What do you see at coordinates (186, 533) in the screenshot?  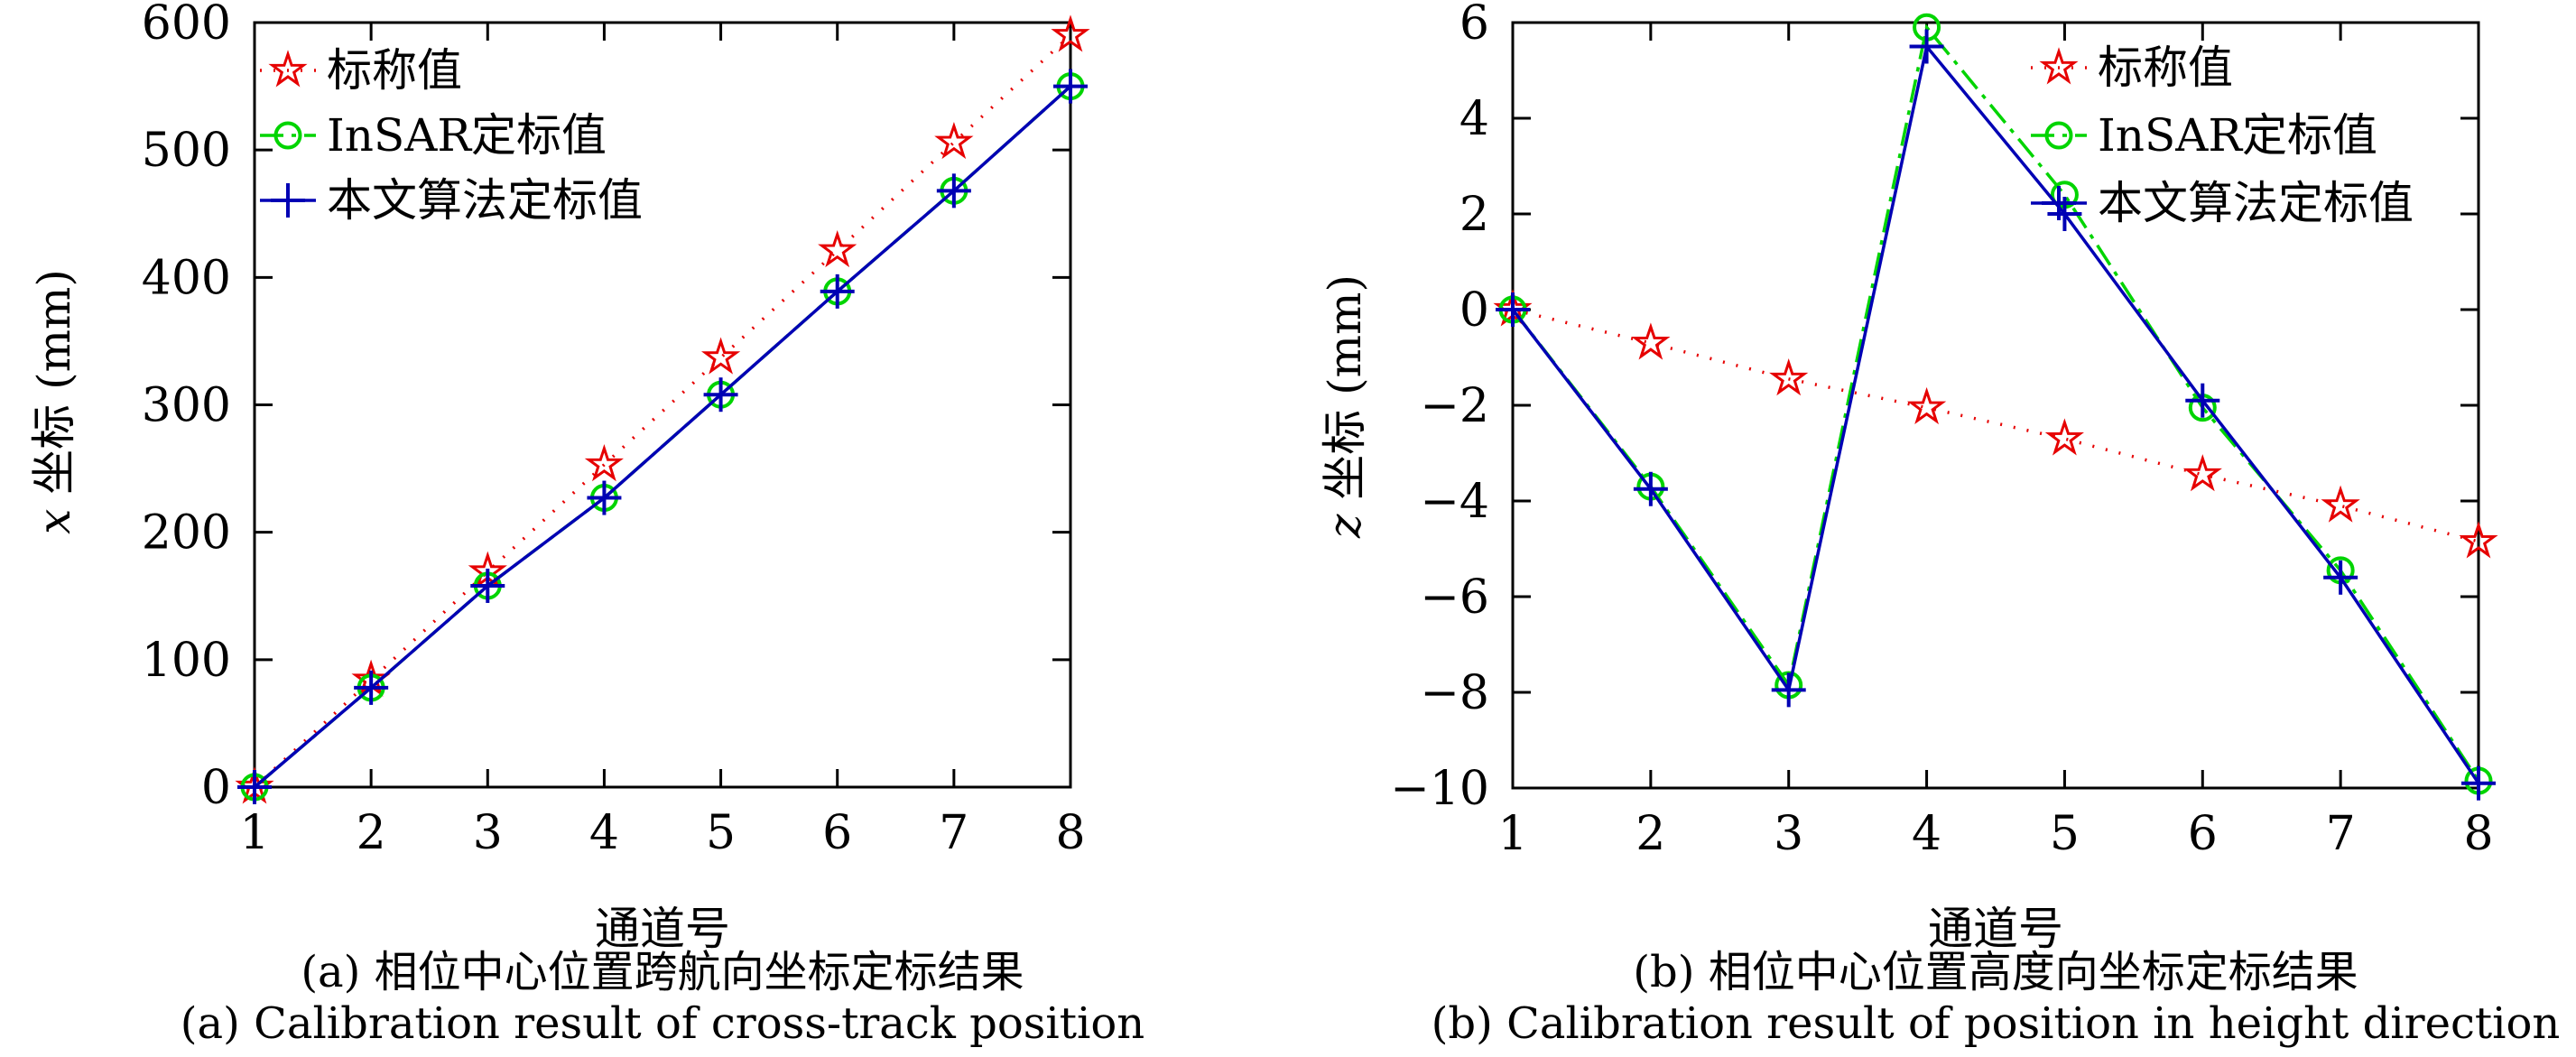 I see `y-tick-label: 200` at bounding box center [186, 533].